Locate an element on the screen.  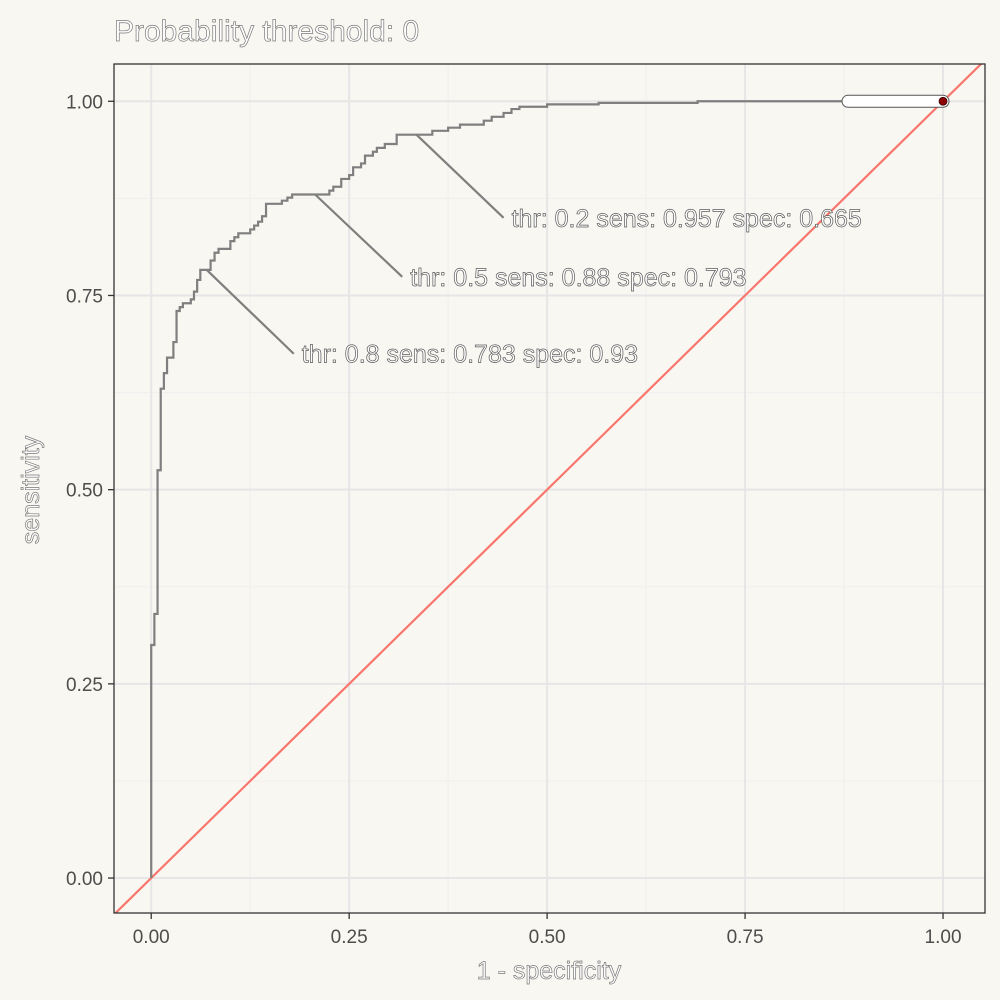
x-tick-label: 0.75 is located at coordinates (745, 937).